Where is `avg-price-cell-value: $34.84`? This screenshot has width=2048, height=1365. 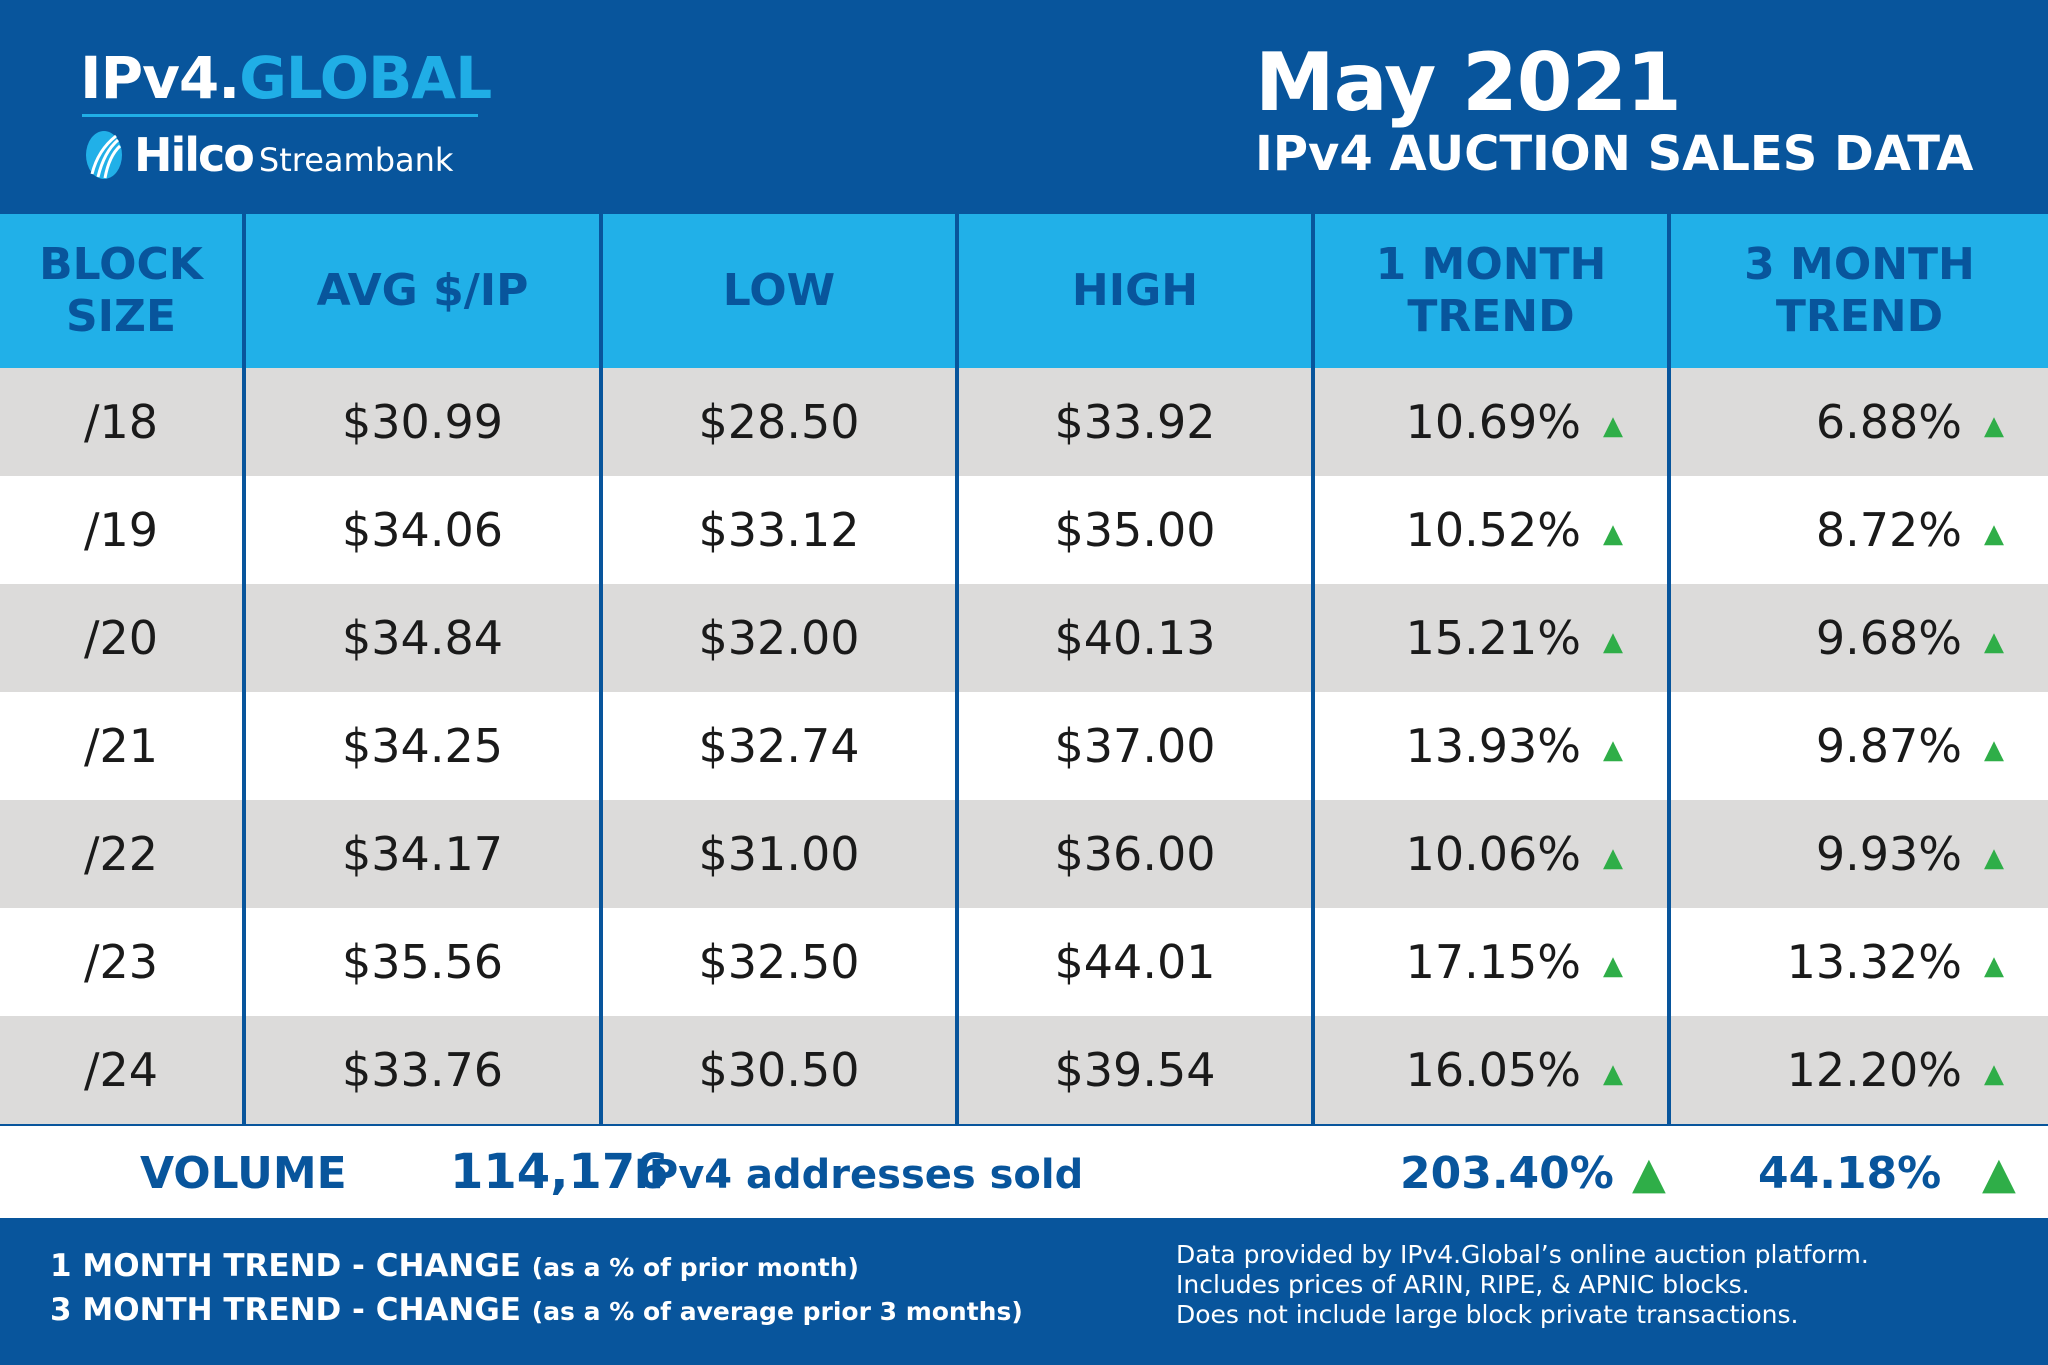
avg-price-cell-value: $34.84 is located at coordinates (422, 638).